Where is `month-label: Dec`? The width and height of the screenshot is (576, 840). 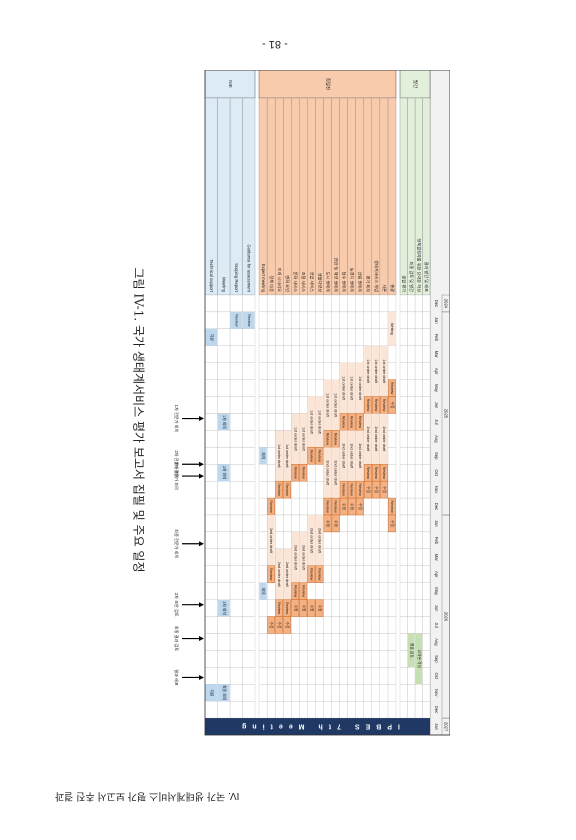 month-label: Dec is located at coordinates (436, 303).